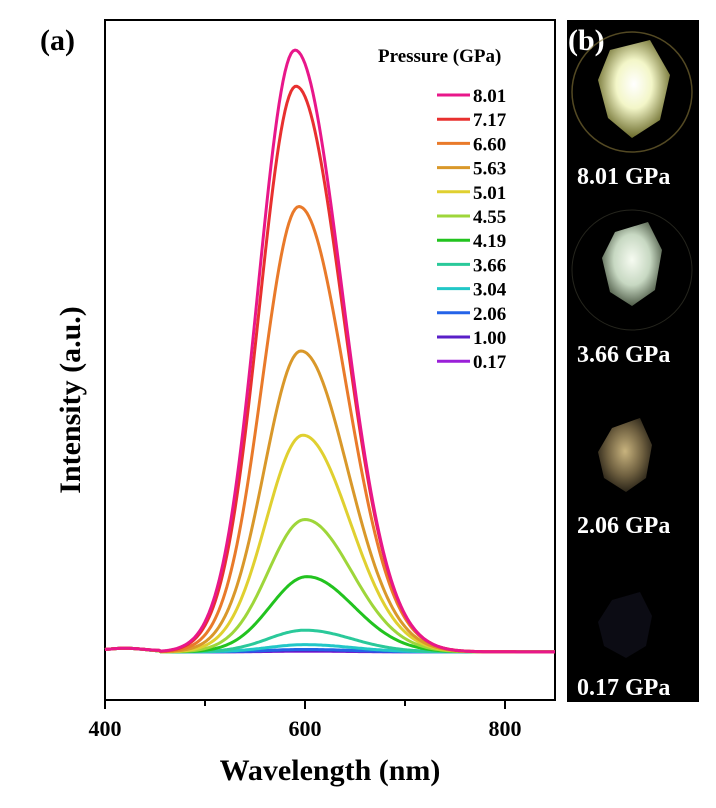  What do you see at coordinates (305, 728) in the screenshot?
I see `x-tick-label-600: 600` at bounding box center [305, 728].